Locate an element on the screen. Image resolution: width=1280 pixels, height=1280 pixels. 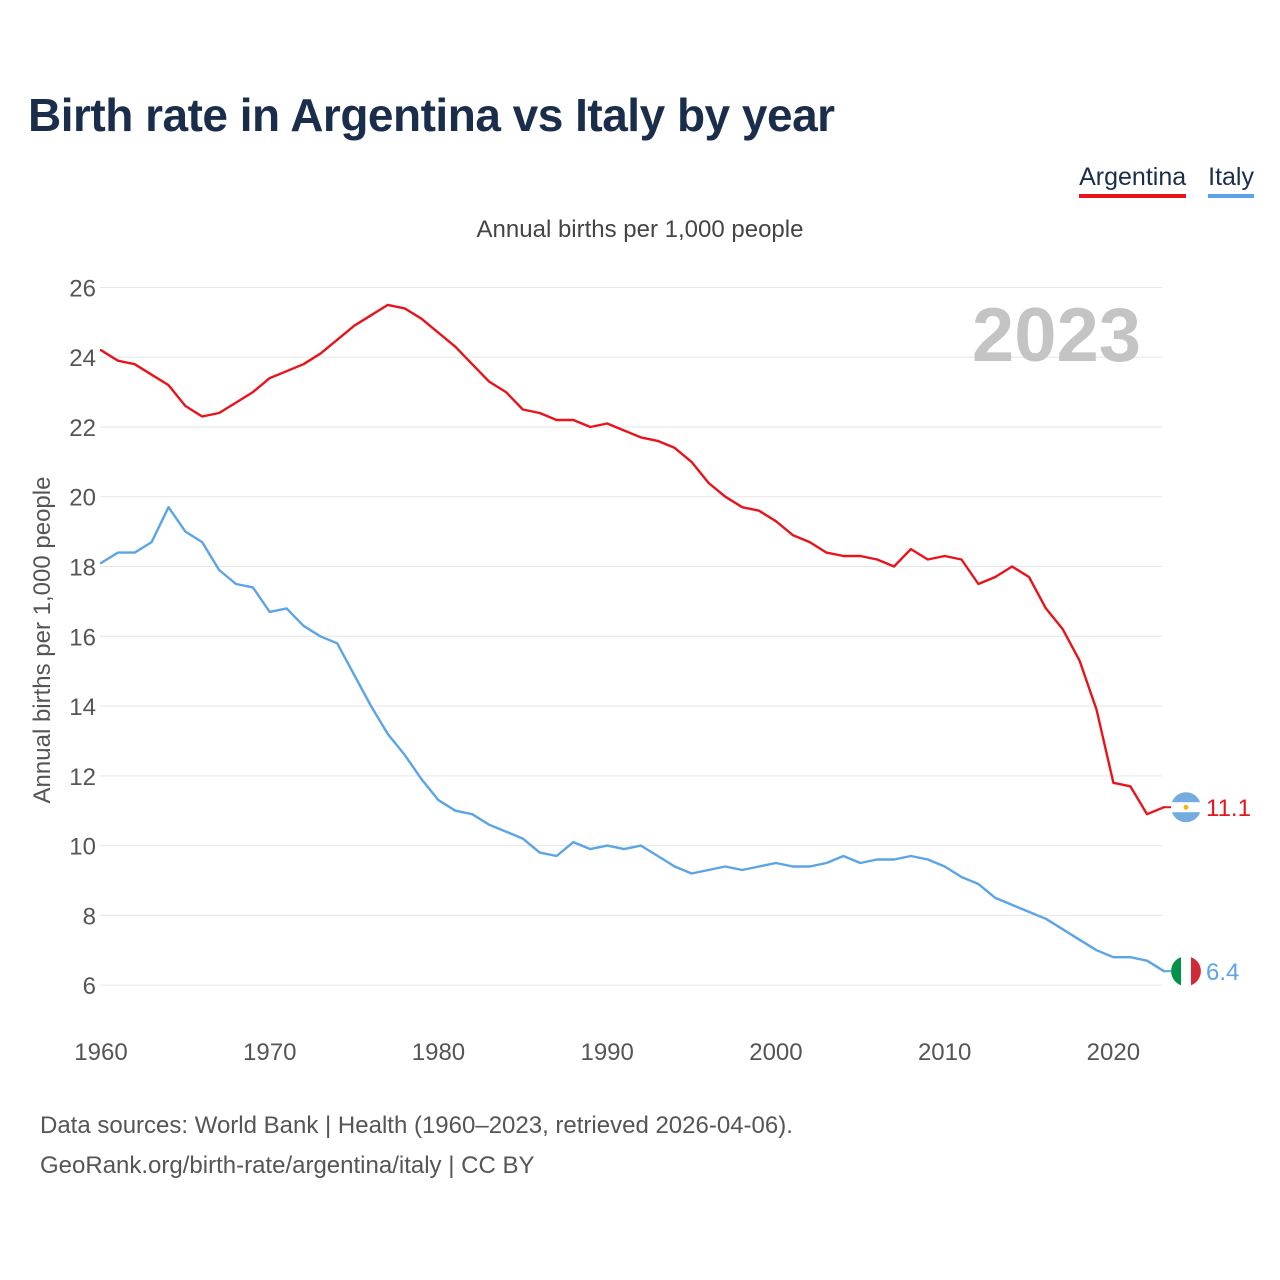
y-tick-label: 20 is located at coordinates (82, 498).